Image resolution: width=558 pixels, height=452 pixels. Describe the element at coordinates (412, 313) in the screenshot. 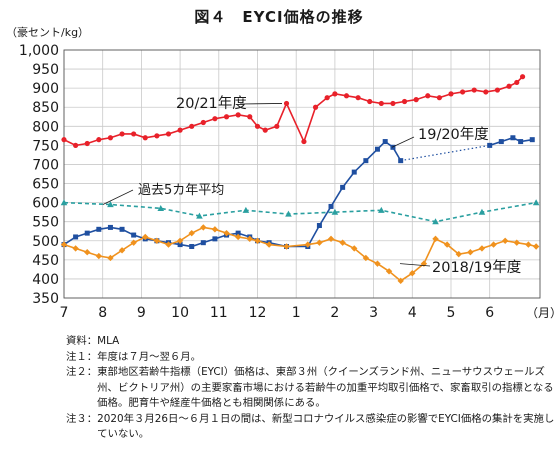

I see `x-tick-label: 4` at that location.